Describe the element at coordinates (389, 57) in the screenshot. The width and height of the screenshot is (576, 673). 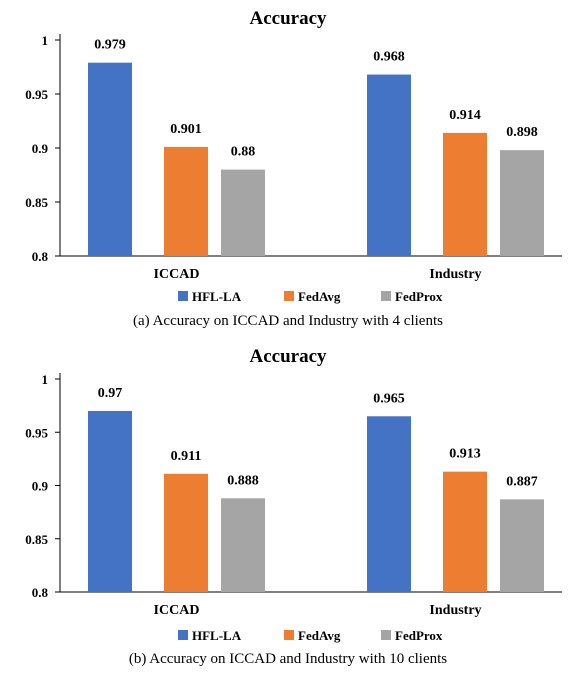
I see `data-label: 0.968` at that location.